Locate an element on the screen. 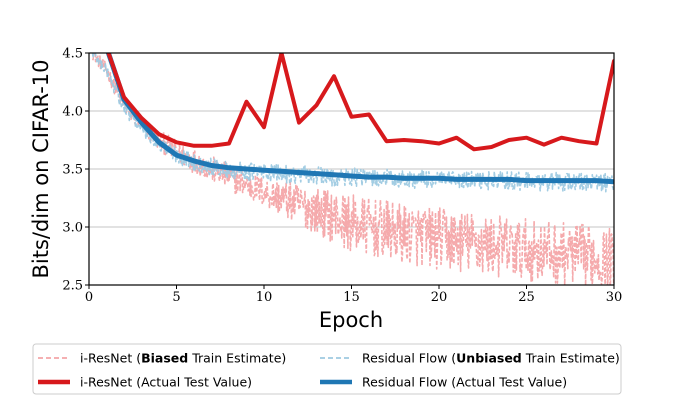 Image resolution: width=689 pixels, height=406 pixels. x-axis-label: Epoch is located at coordinates (351, 320).